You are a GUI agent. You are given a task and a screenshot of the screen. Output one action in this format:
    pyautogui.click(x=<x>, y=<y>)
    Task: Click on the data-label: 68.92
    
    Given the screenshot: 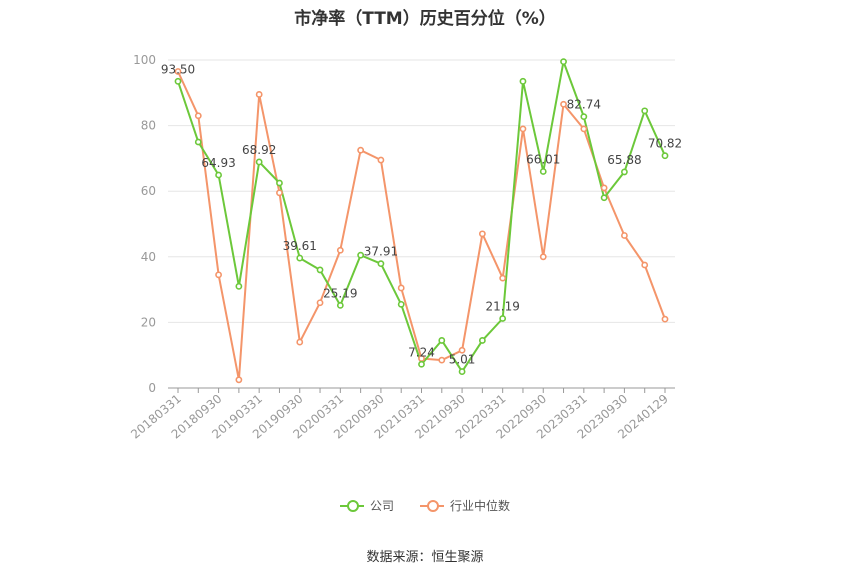 What is the action you would take?
    pyautogui.click(x=259, y=150)
    